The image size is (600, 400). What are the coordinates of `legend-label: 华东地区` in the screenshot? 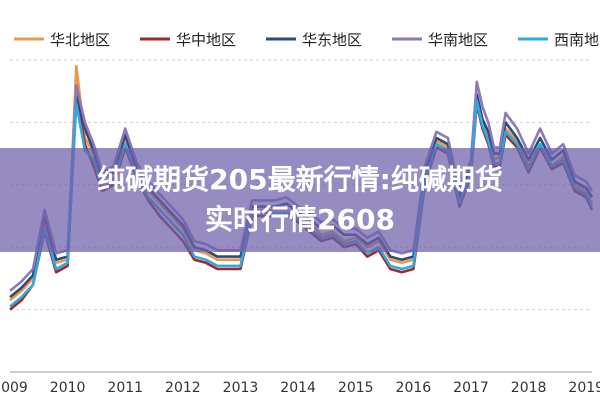 It's located at (332, 40).